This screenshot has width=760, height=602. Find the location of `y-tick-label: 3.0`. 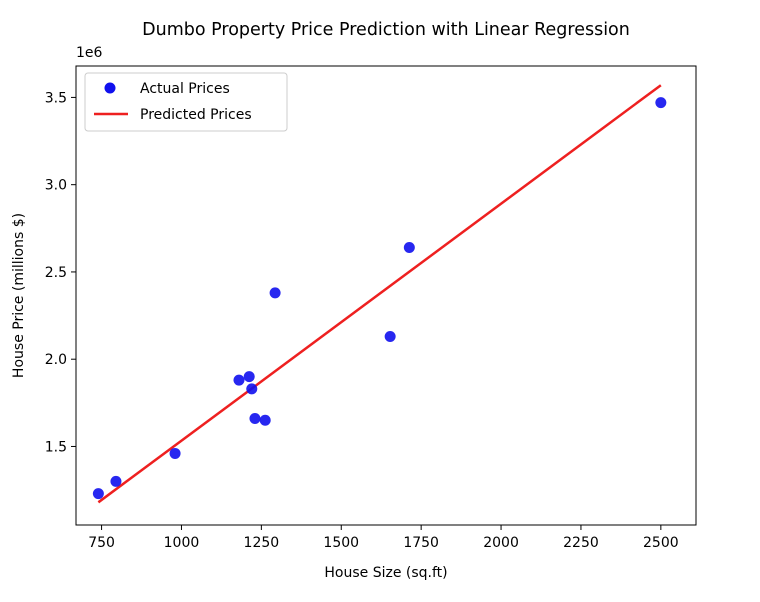

y-tick-label: 3.0 is located at coordinates (56, 186).